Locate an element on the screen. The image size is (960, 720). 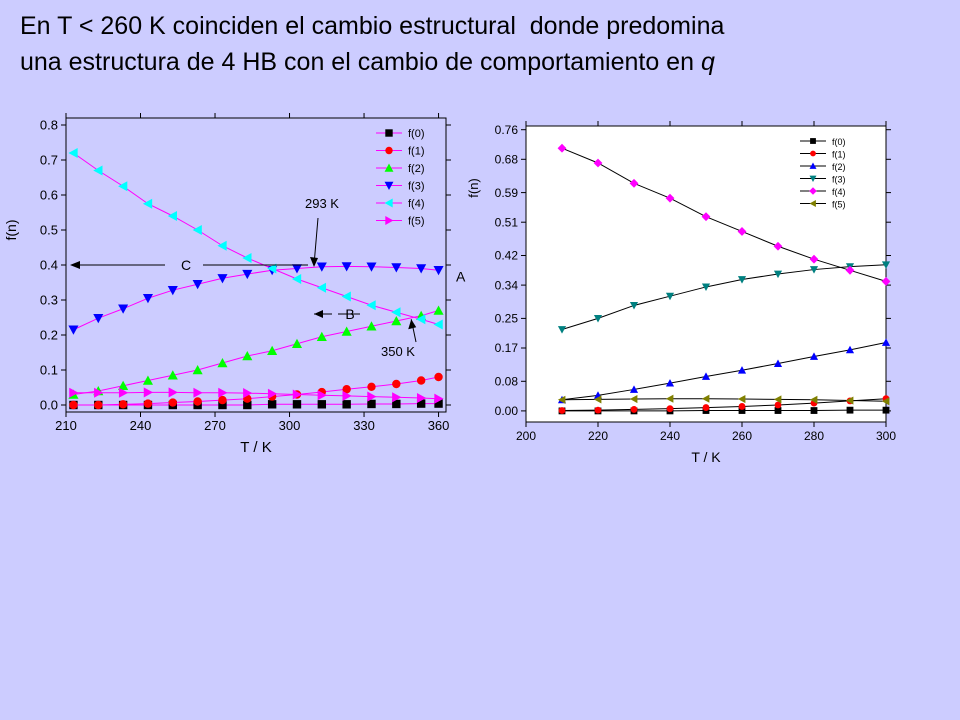
y-tick-label: 0.08 is located at coordinates (507, 382).